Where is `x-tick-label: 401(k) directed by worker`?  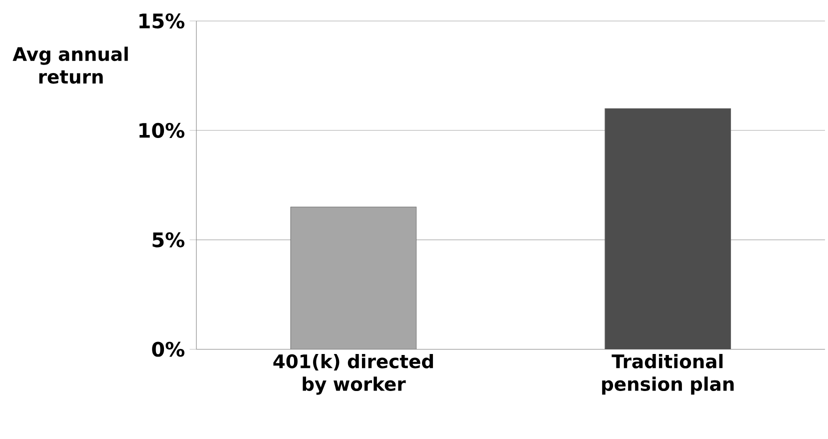
x-tick-label: 401(k) directed by worker is located at coordinates (353, 374).